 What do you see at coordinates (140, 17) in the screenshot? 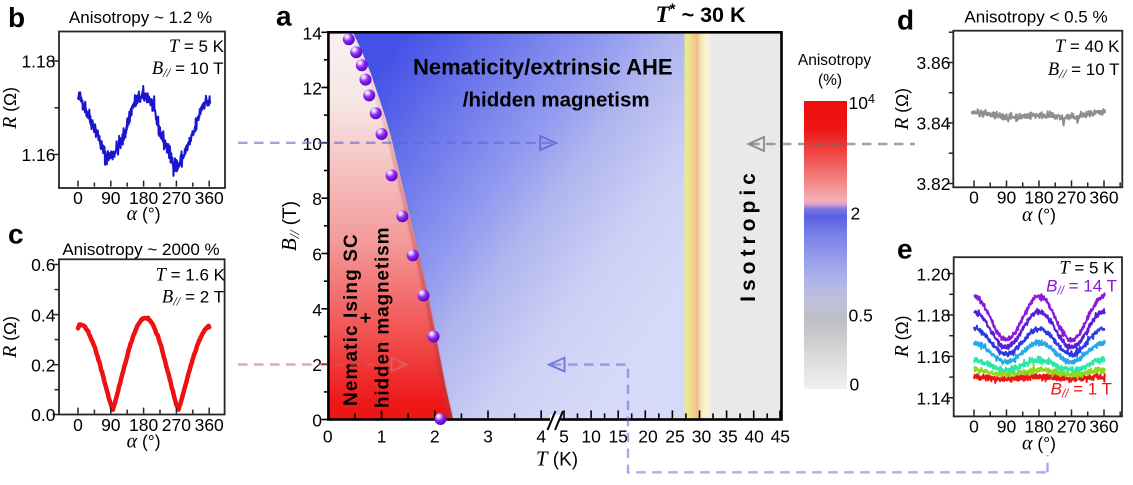
I see `svg-text: Anisotropy ~ 1.2 %` at bounding box center [140, 17].